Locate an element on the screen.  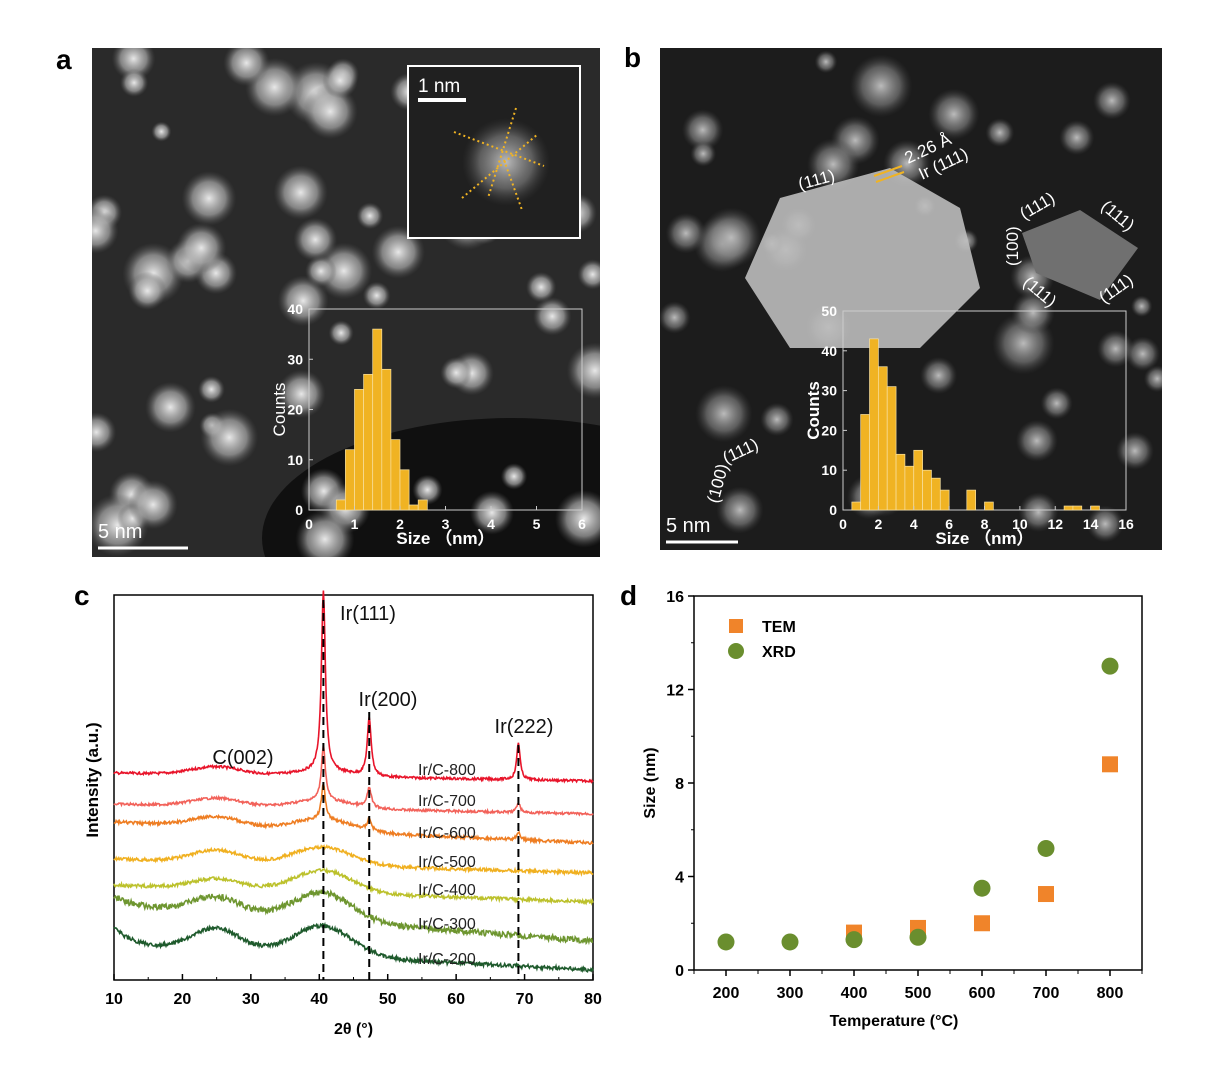
x-tick-label: 600 is located at coordinates (982, 993).